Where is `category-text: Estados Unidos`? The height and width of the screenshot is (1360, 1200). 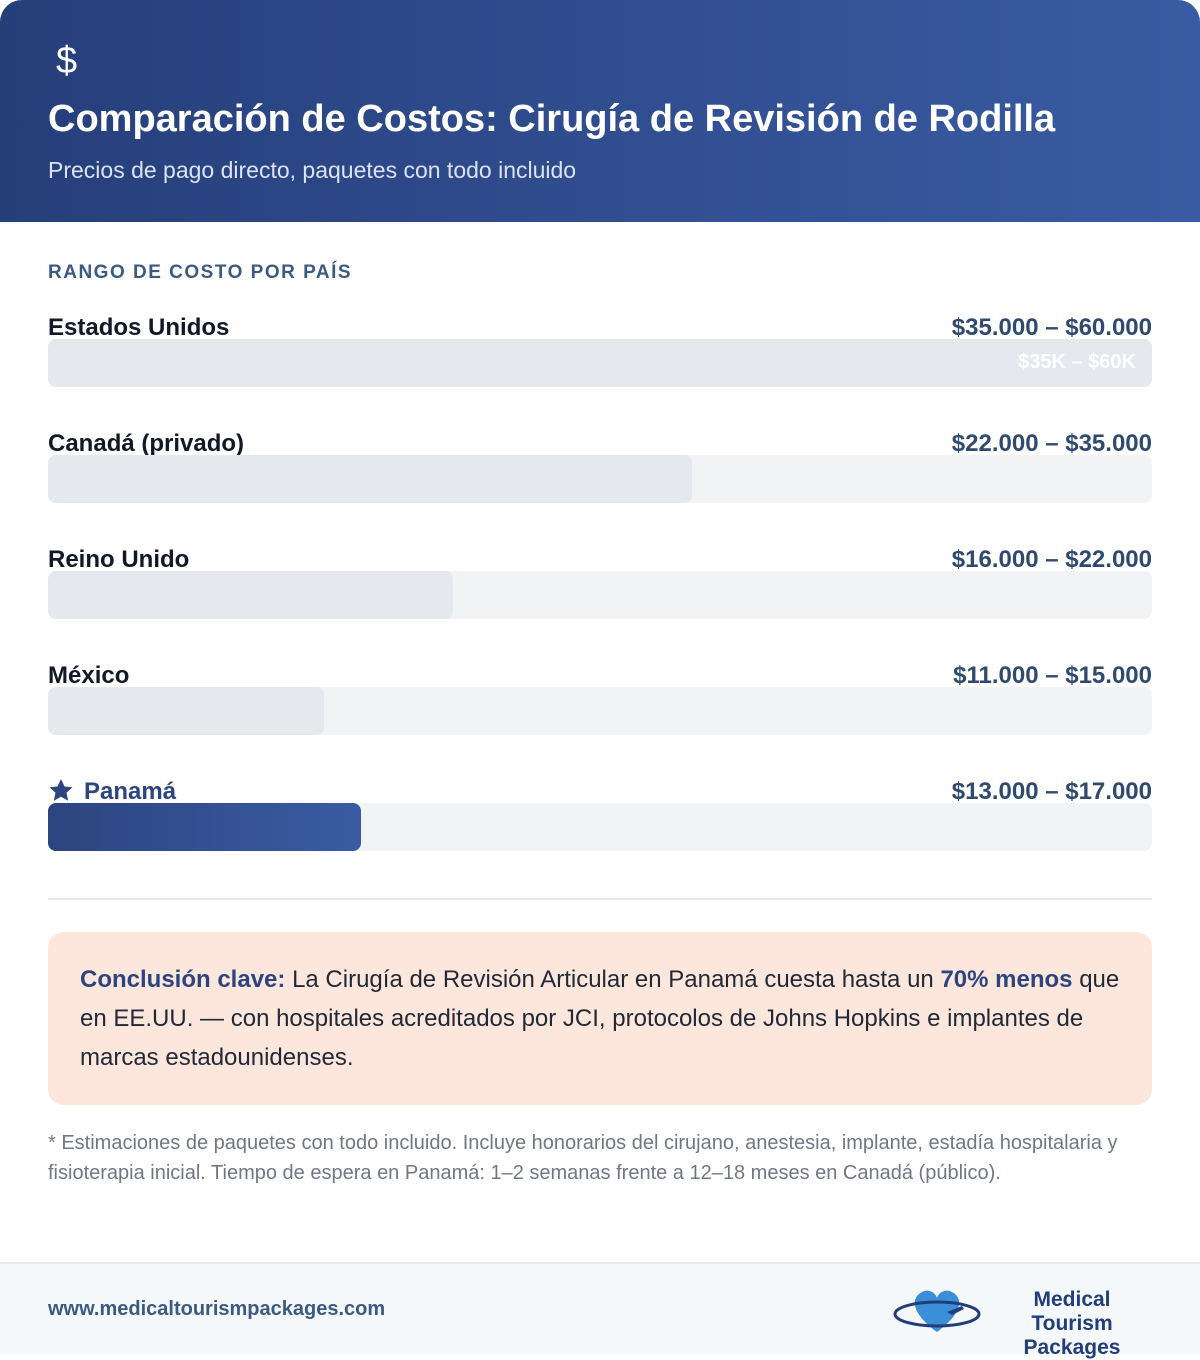
category-text: Estados Unidos is located at coordinates (139, 327).